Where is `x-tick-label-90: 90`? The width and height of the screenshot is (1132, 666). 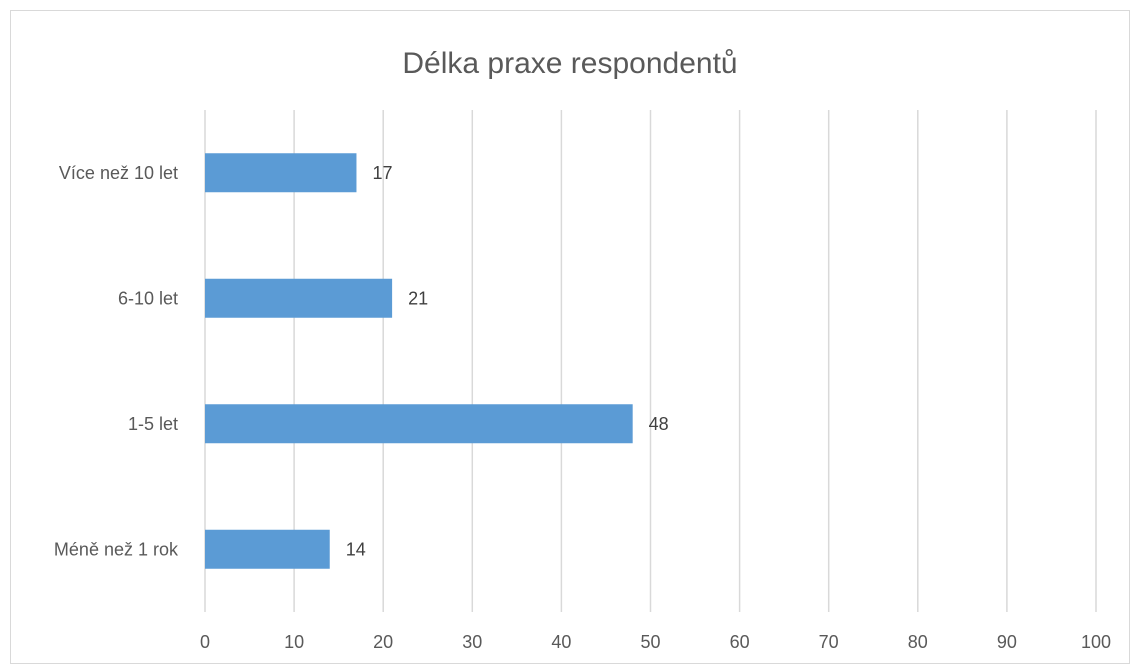
x-tick-label-90: 90 is located at coordinates (1007, 642).